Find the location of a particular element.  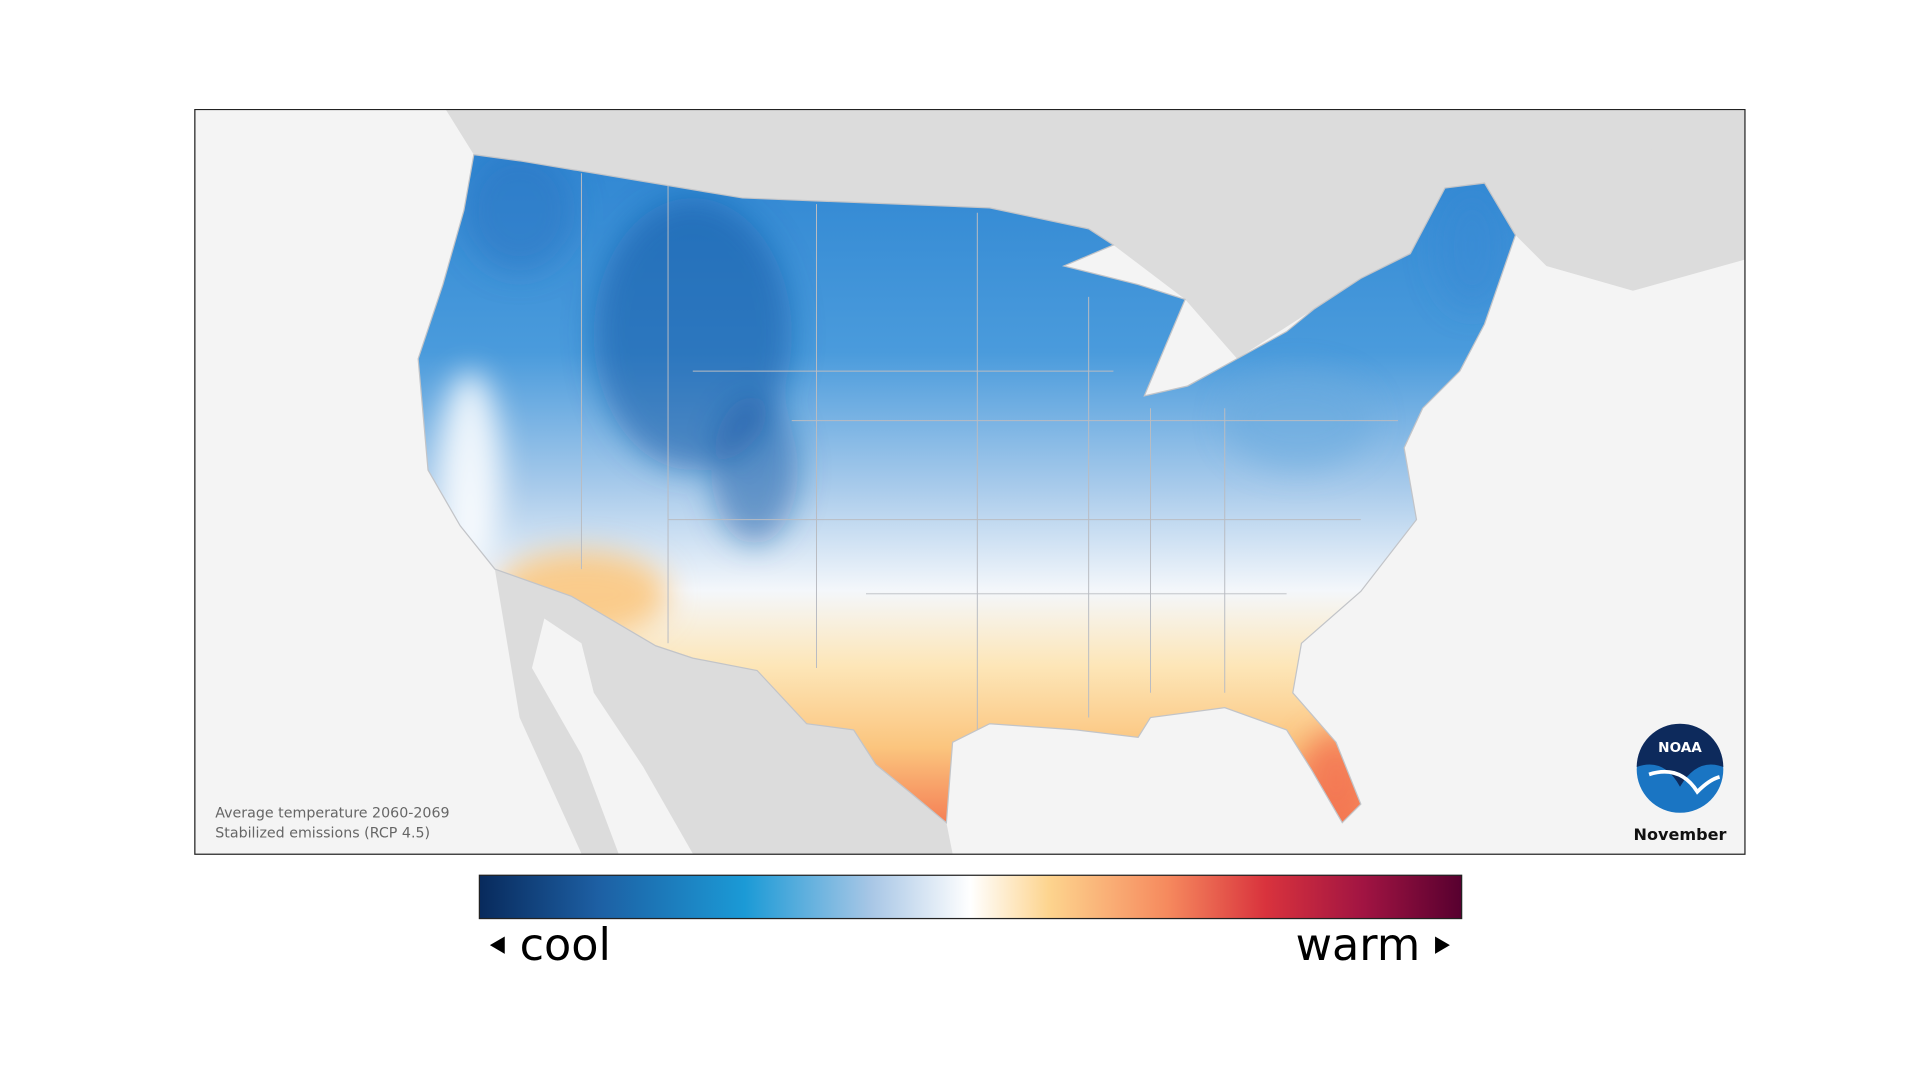

arrow-left is located at coordinates (497, 945).